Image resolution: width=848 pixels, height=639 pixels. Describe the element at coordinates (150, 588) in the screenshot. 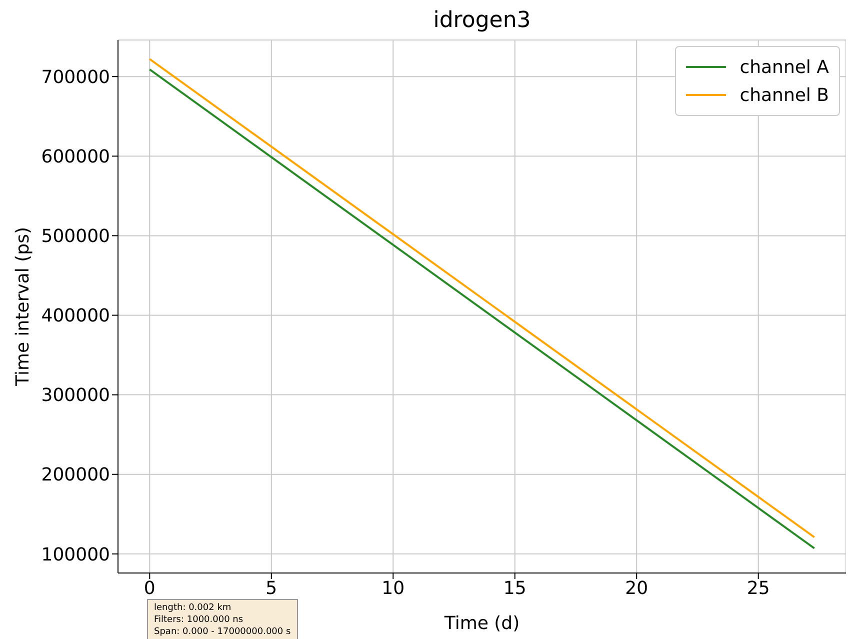

I see `x-tick-label: 0` at that location.